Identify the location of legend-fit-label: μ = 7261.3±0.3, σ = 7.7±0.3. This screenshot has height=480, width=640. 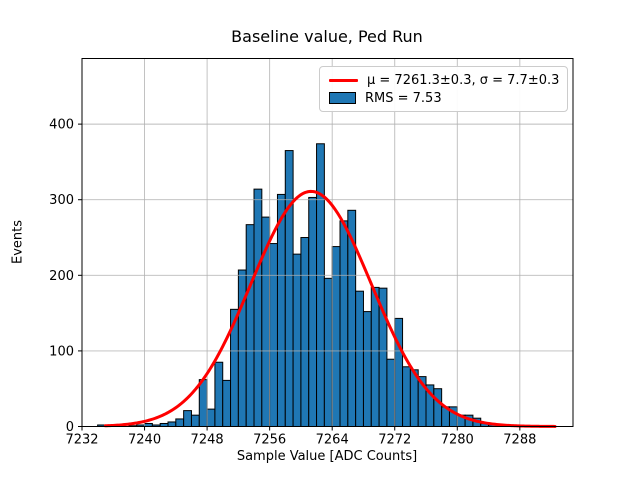
(463, 80).